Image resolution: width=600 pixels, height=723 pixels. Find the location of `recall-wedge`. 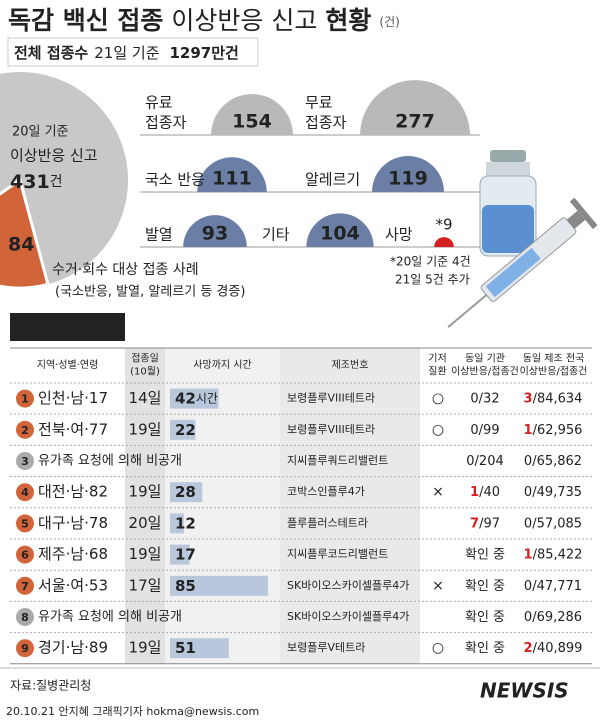

recall-wedge is located at coordinates (25, 233).